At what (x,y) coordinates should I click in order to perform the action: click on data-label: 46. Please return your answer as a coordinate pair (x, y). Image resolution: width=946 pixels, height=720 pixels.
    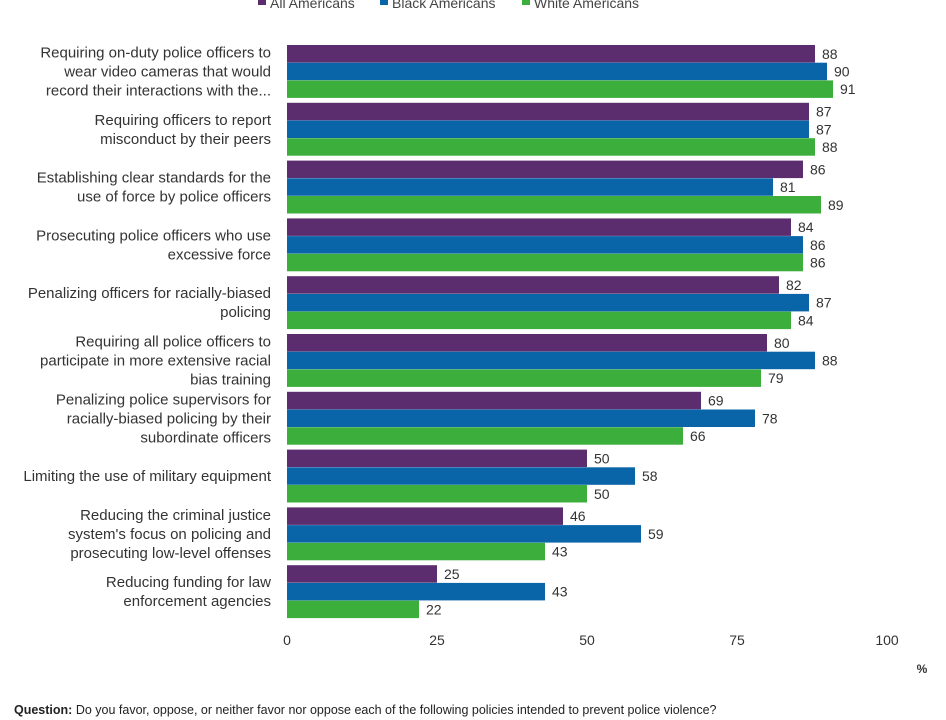
    Looking at the image, I should click on (578, 516).